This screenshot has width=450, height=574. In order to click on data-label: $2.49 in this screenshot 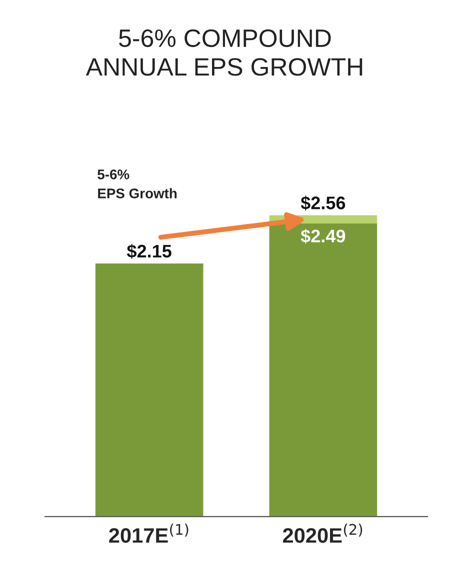, I will do `click(323, 236)`.